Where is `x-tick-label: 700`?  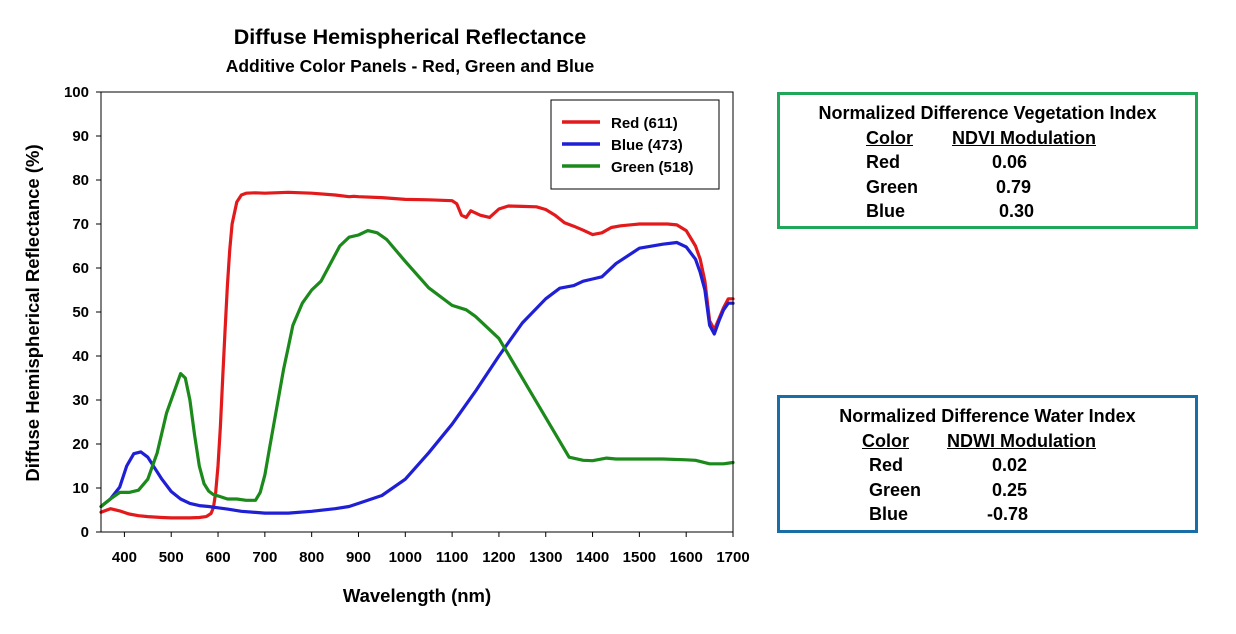 x-tick-label: 700 is located at coordinates (264, 557).